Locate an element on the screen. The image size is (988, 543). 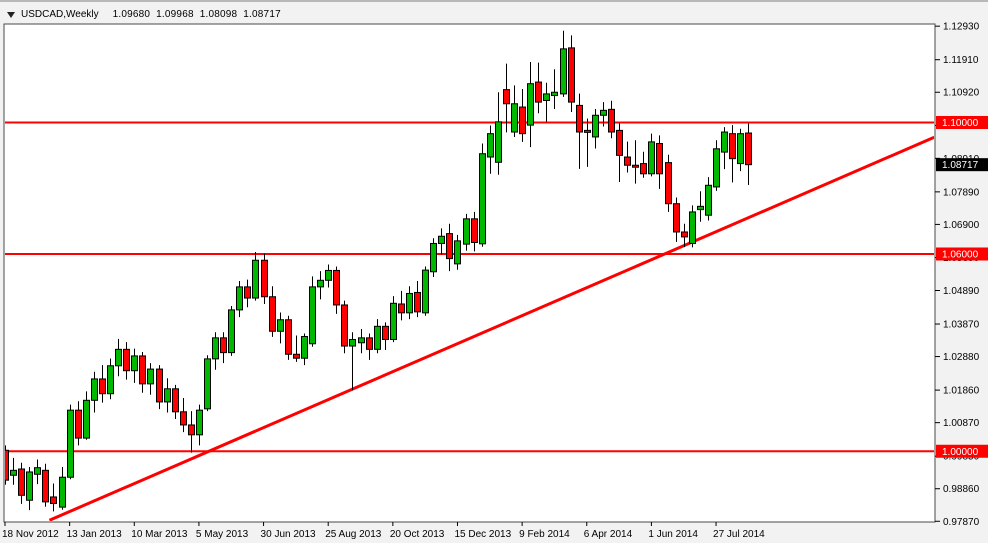
price-line-badge-label: 1.00000 is located at coordinates (960, 452).